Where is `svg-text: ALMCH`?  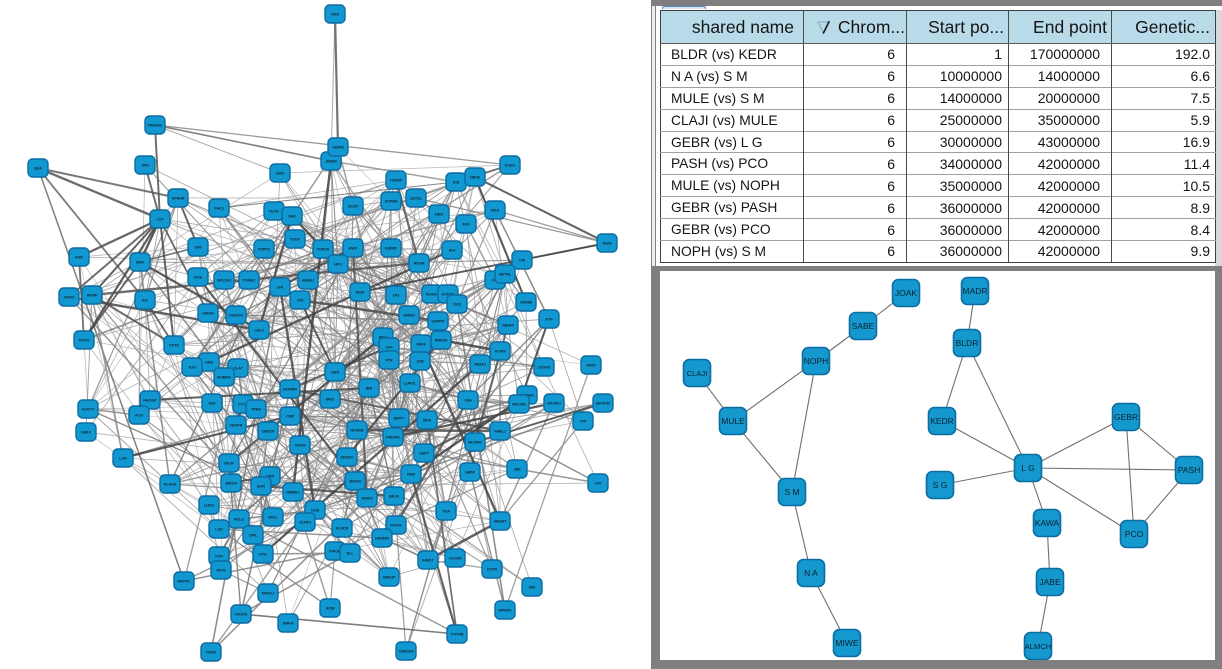 svg-text: ALMCH is located at coordinates (1038, 646).